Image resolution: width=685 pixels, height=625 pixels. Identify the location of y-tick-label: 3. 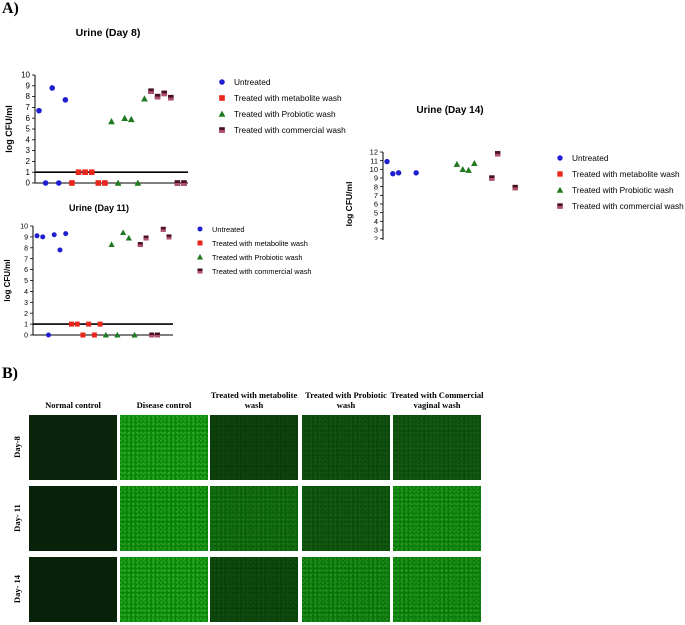
(28, 150).